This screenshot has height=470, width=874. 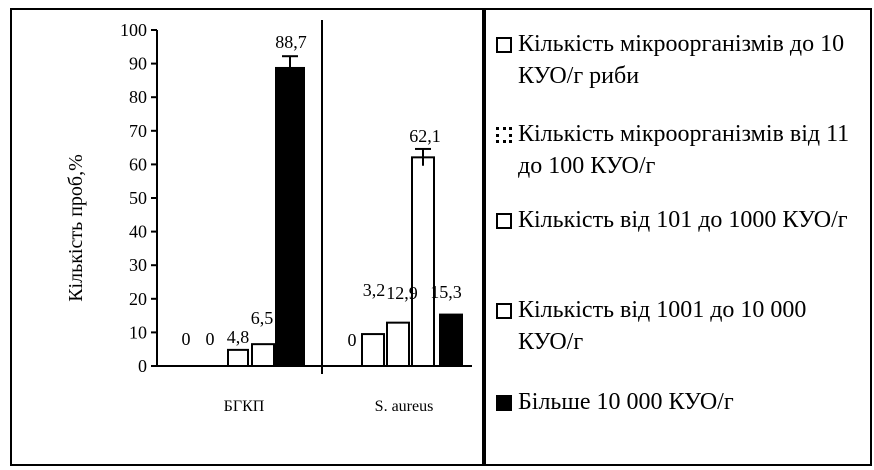 I want to click on legend-swatch-dotted, so click(x=504, y=135).